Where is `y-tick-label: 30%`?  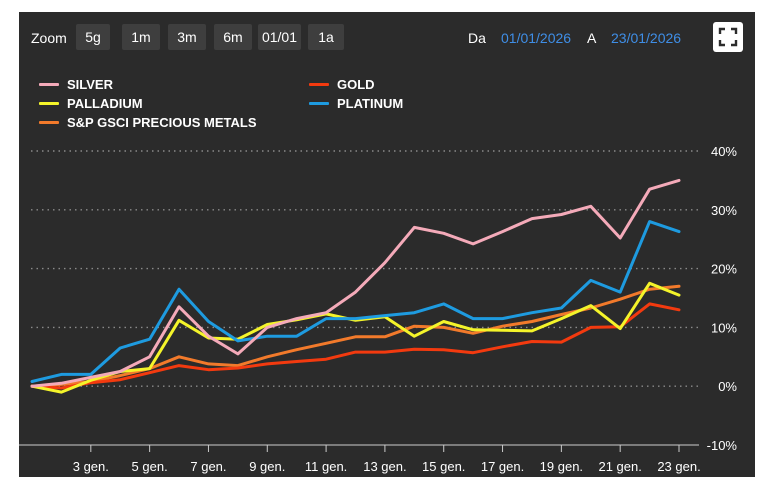
y-tick-label: 30% is located at coordinates (724, 210).